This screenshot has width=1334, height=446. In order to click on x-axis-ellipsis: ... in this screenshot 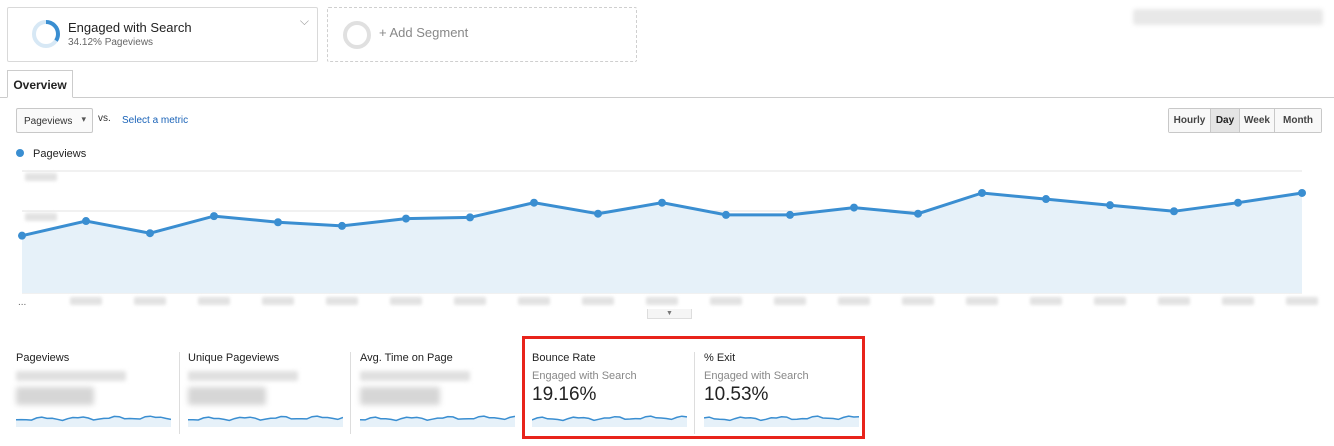, I will do `click(22, 302)`.